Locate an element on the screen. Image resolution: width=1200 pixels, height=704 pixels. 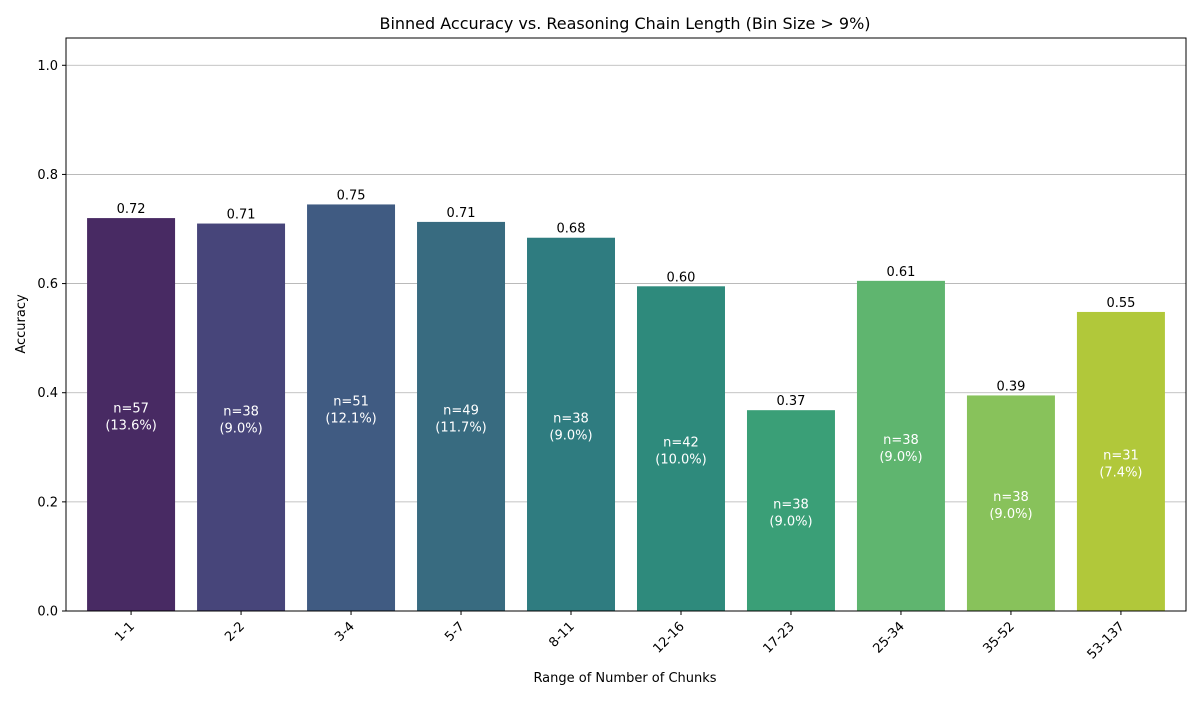
bar-count-label: n=49 is located at coordinates (461, 410).